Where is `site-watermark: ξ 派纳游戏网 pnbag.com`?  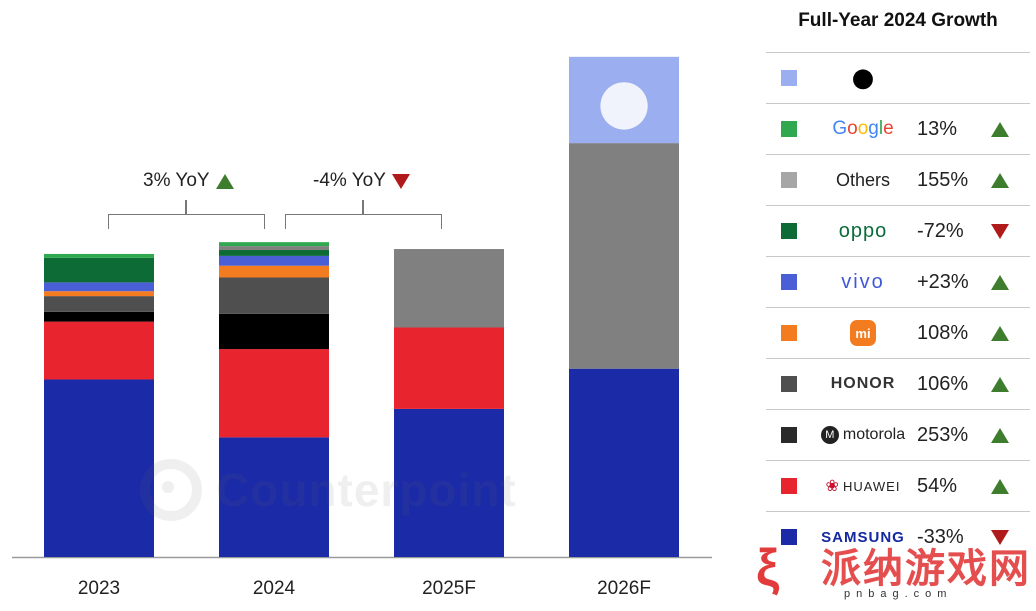
site-watermark: ξ 派纳游戏网 pnbag.com is located at coordinates (896, 569).